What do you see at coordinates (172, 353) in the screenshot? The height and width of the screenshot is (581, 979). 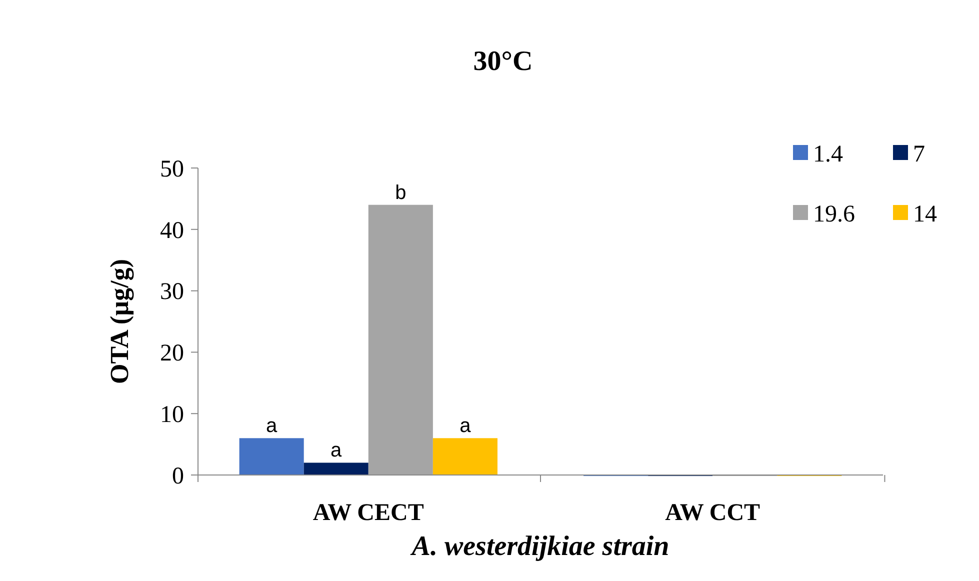 I see `y-tick-label: 20` at bounding box center [172, 353].